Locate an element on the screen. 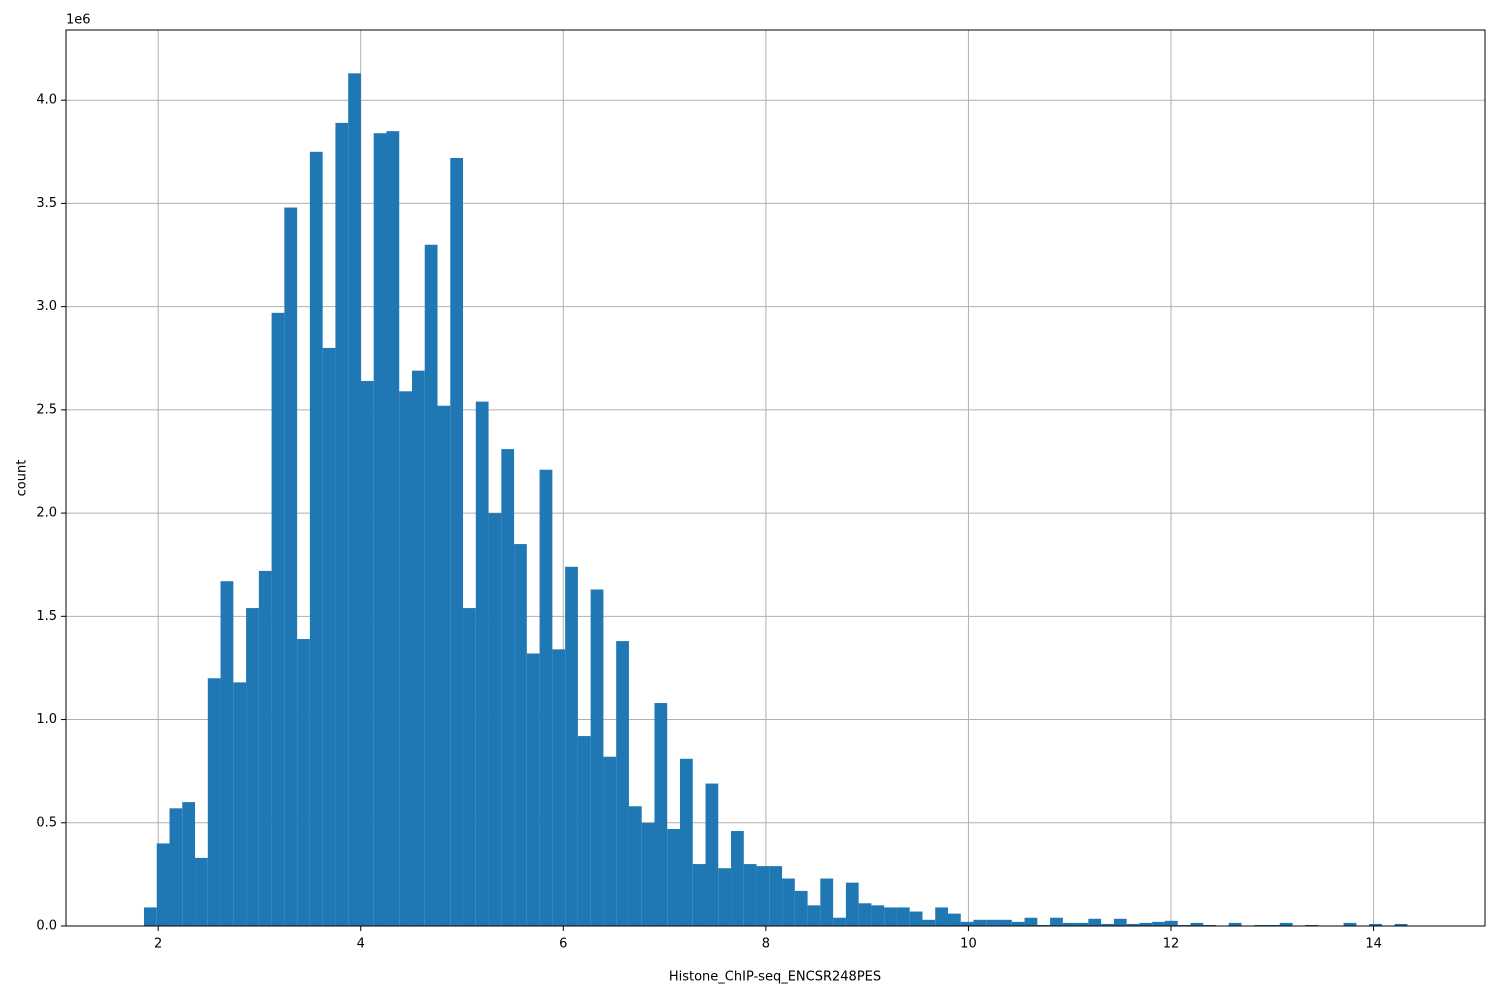  y-tick-label: 4.0 is located at coordinates (46, 100).